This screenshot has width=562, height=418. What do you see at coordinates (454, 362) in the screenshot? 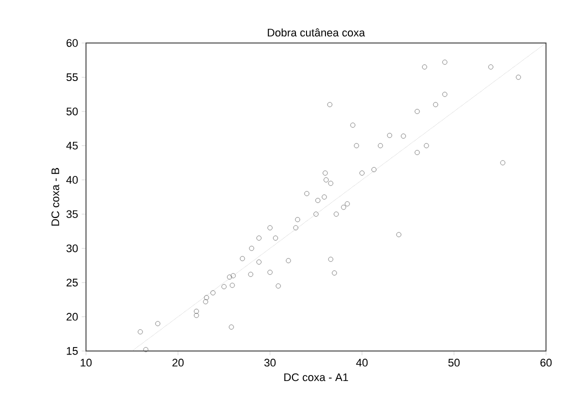
I see `x-tick-label: 50` at bounding box center [454, 362].